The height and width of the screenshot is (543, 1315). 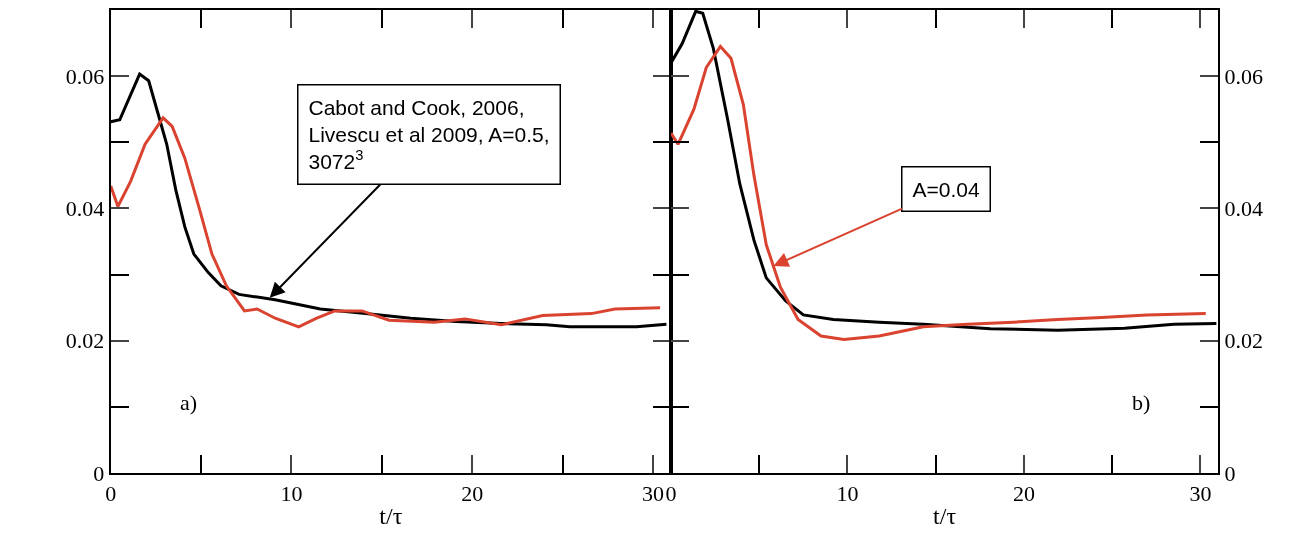 I want to click on annotation: a), so click(x=189, y=402).